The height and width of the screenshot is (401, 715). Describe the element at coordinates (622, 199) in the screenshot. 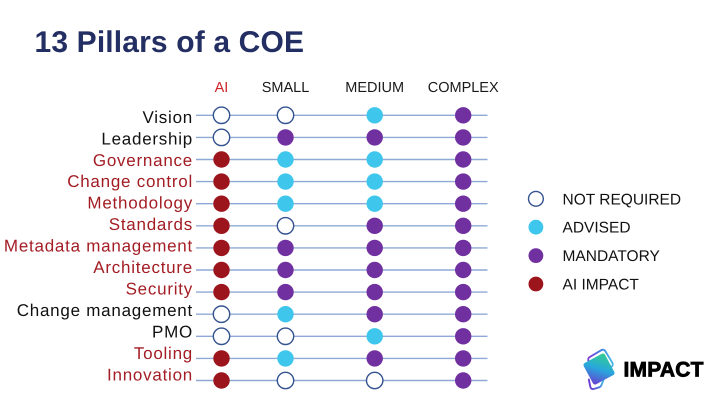

I see `svg-text: NOT REQUIRED` at that location.